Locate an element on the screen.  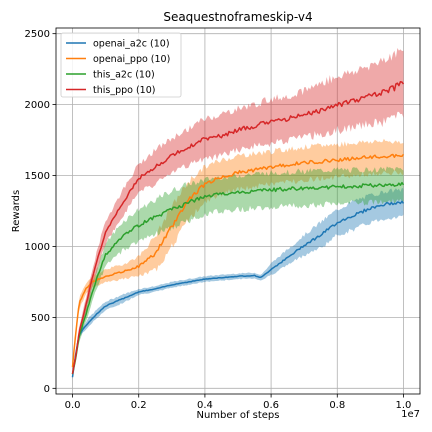
y-axis-label: Rewards is located at coordinates (16, 211).